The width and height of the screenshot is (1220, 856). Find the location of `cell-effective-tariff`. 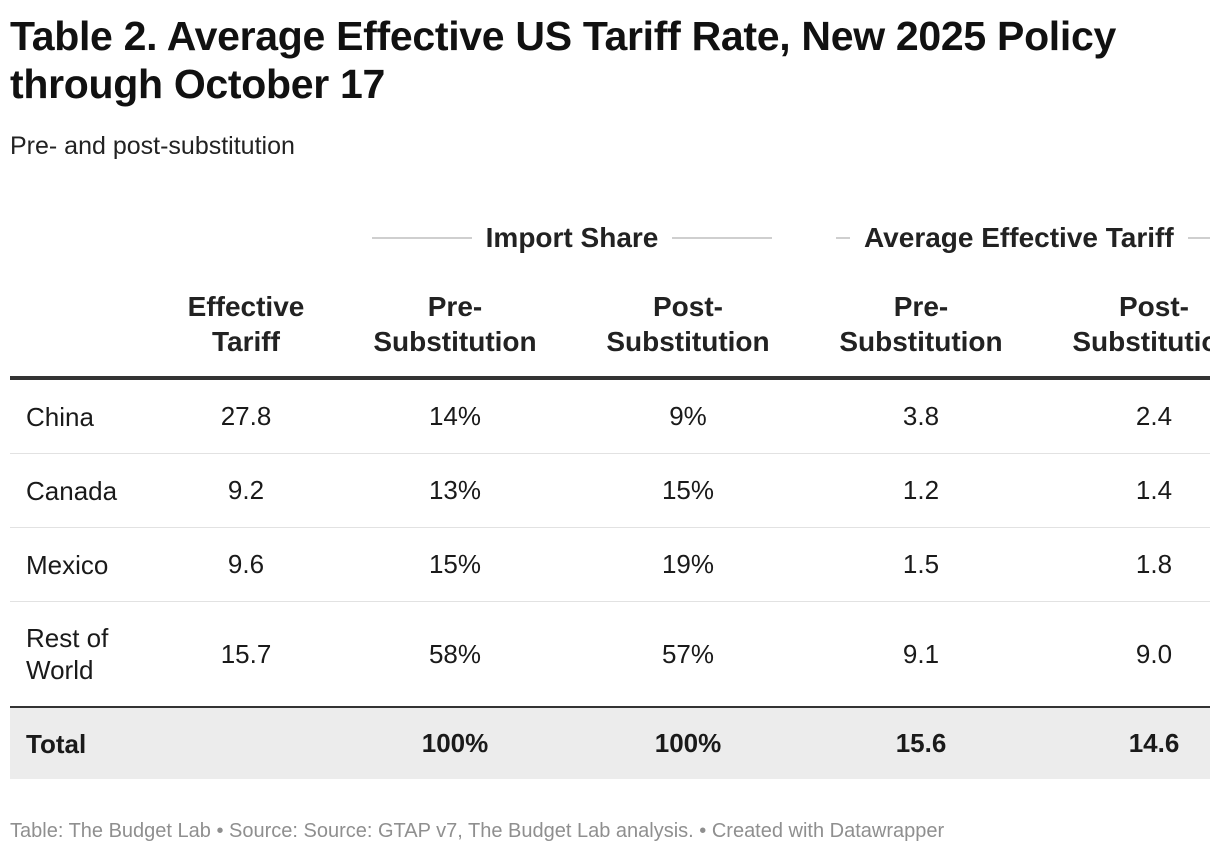

cell-effective-tariff is located at coordinates (246, 743).